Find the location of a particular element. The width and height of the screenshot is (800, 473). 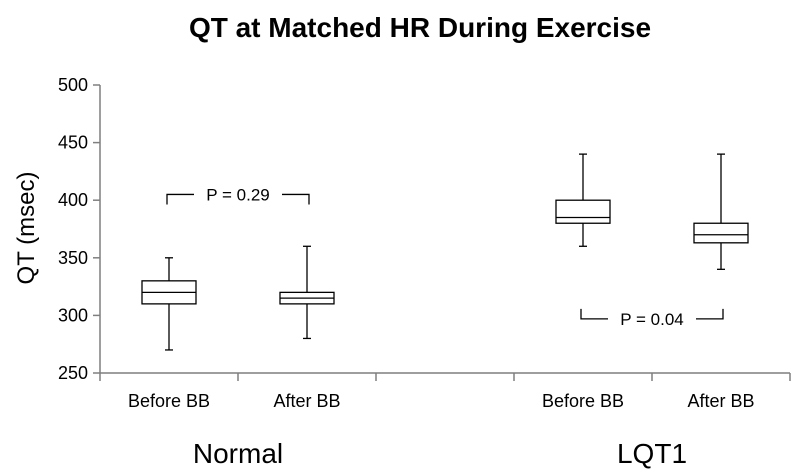

y-ticks: 250 300 350 400 450 500 is located at coordinates (79, 229).